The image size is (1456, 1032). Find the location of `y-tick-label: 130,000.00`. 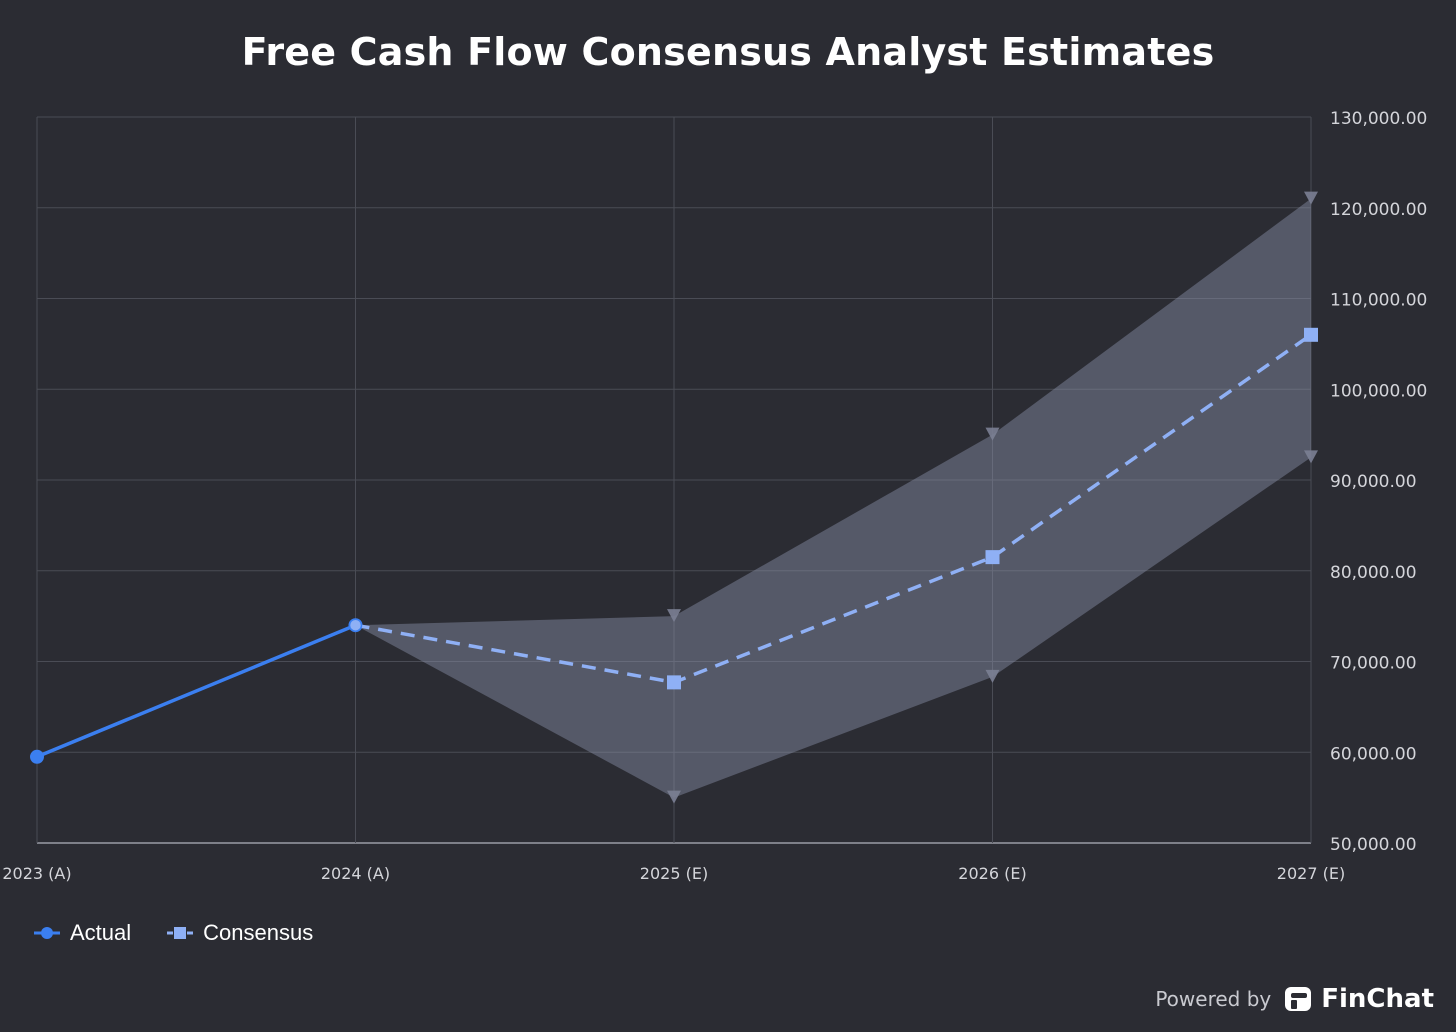

y-tick-label: 130,000.00 is located at coordinates (1378, 119).